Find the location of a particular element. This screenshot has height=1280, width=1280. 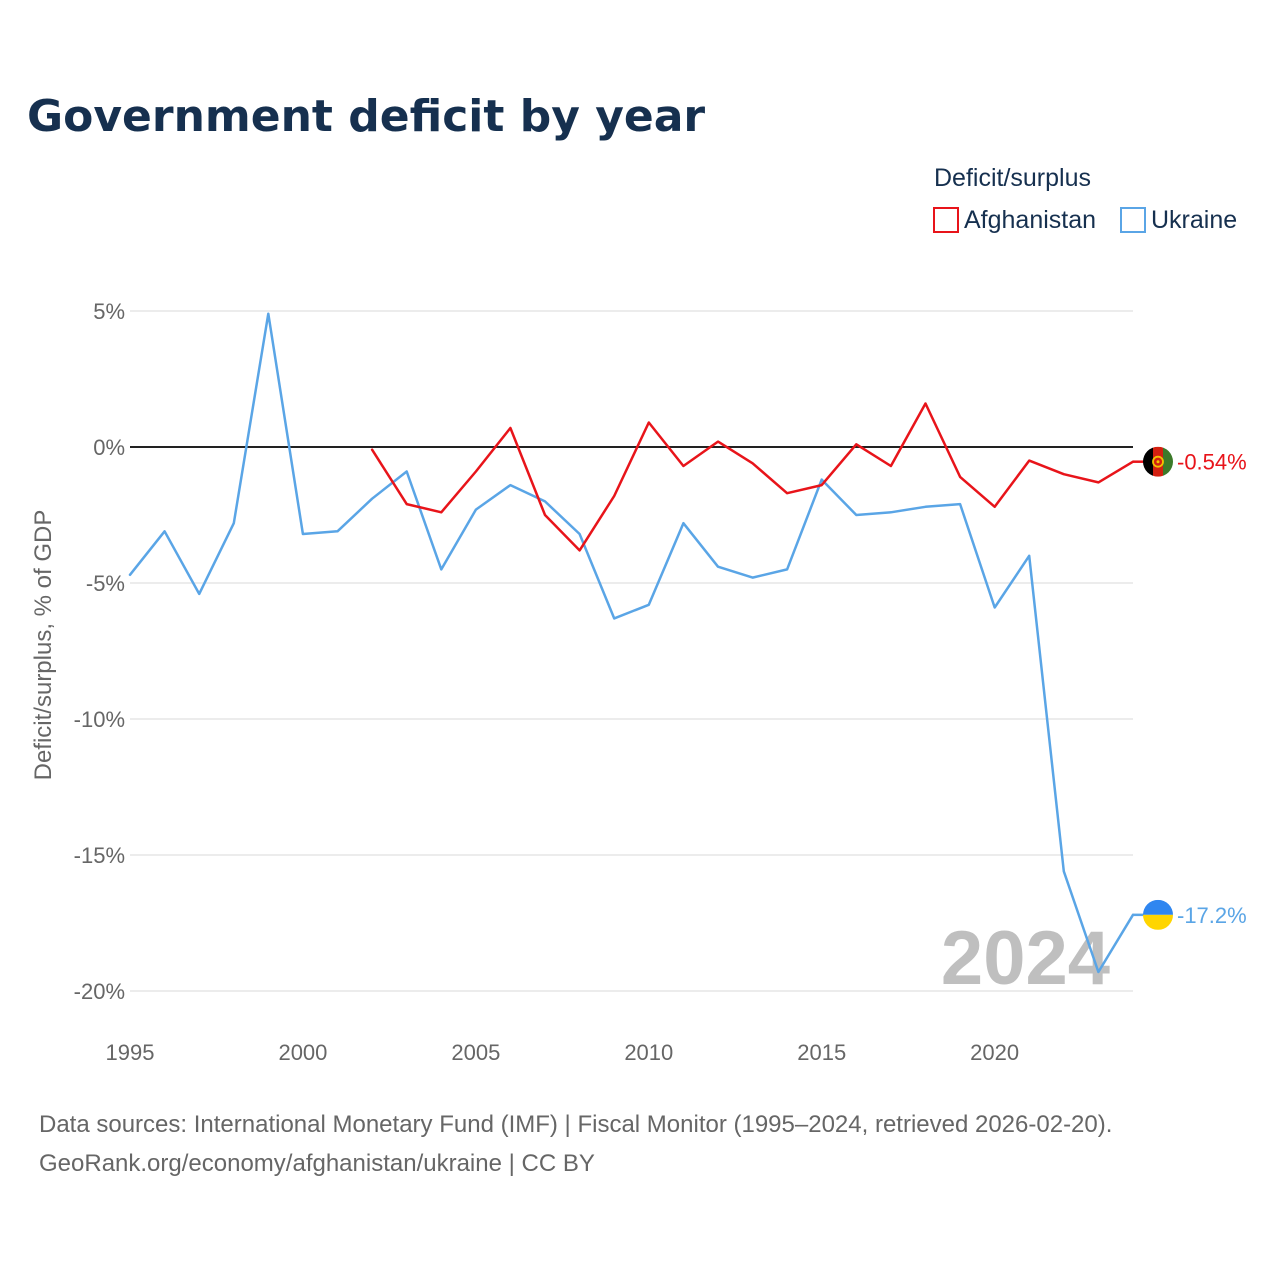

legend-item-ukraine: Ukraine is located at coordinates (1178, 220).